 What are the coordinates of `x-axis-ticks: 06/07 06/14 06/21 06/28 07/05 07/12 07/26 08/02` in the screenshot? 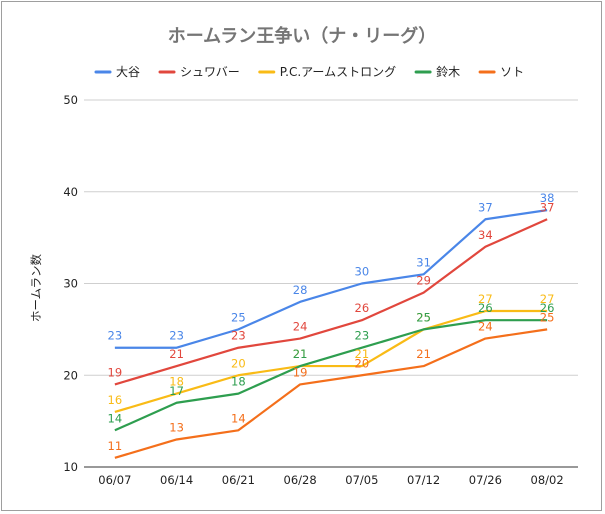 It's located at (330, 480).